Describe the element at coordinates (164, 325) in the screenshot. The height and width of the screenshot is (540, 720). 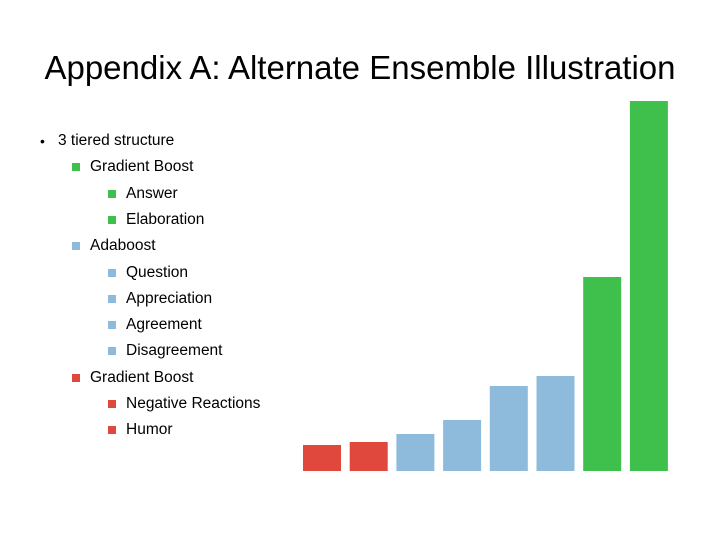
I see `outline-item-label: Agreement` at that location.